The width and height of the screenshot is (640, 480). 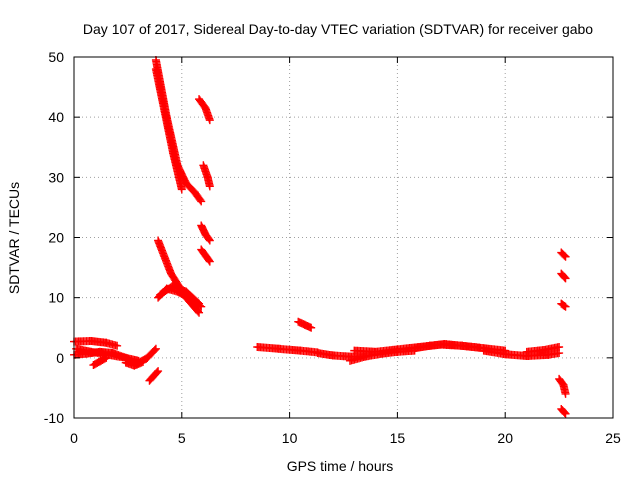 What do you see at coordinates (340, 466) in the screenshot?
I see `x-axis-label: GPS time / hours` at bounding box center [340, 466].